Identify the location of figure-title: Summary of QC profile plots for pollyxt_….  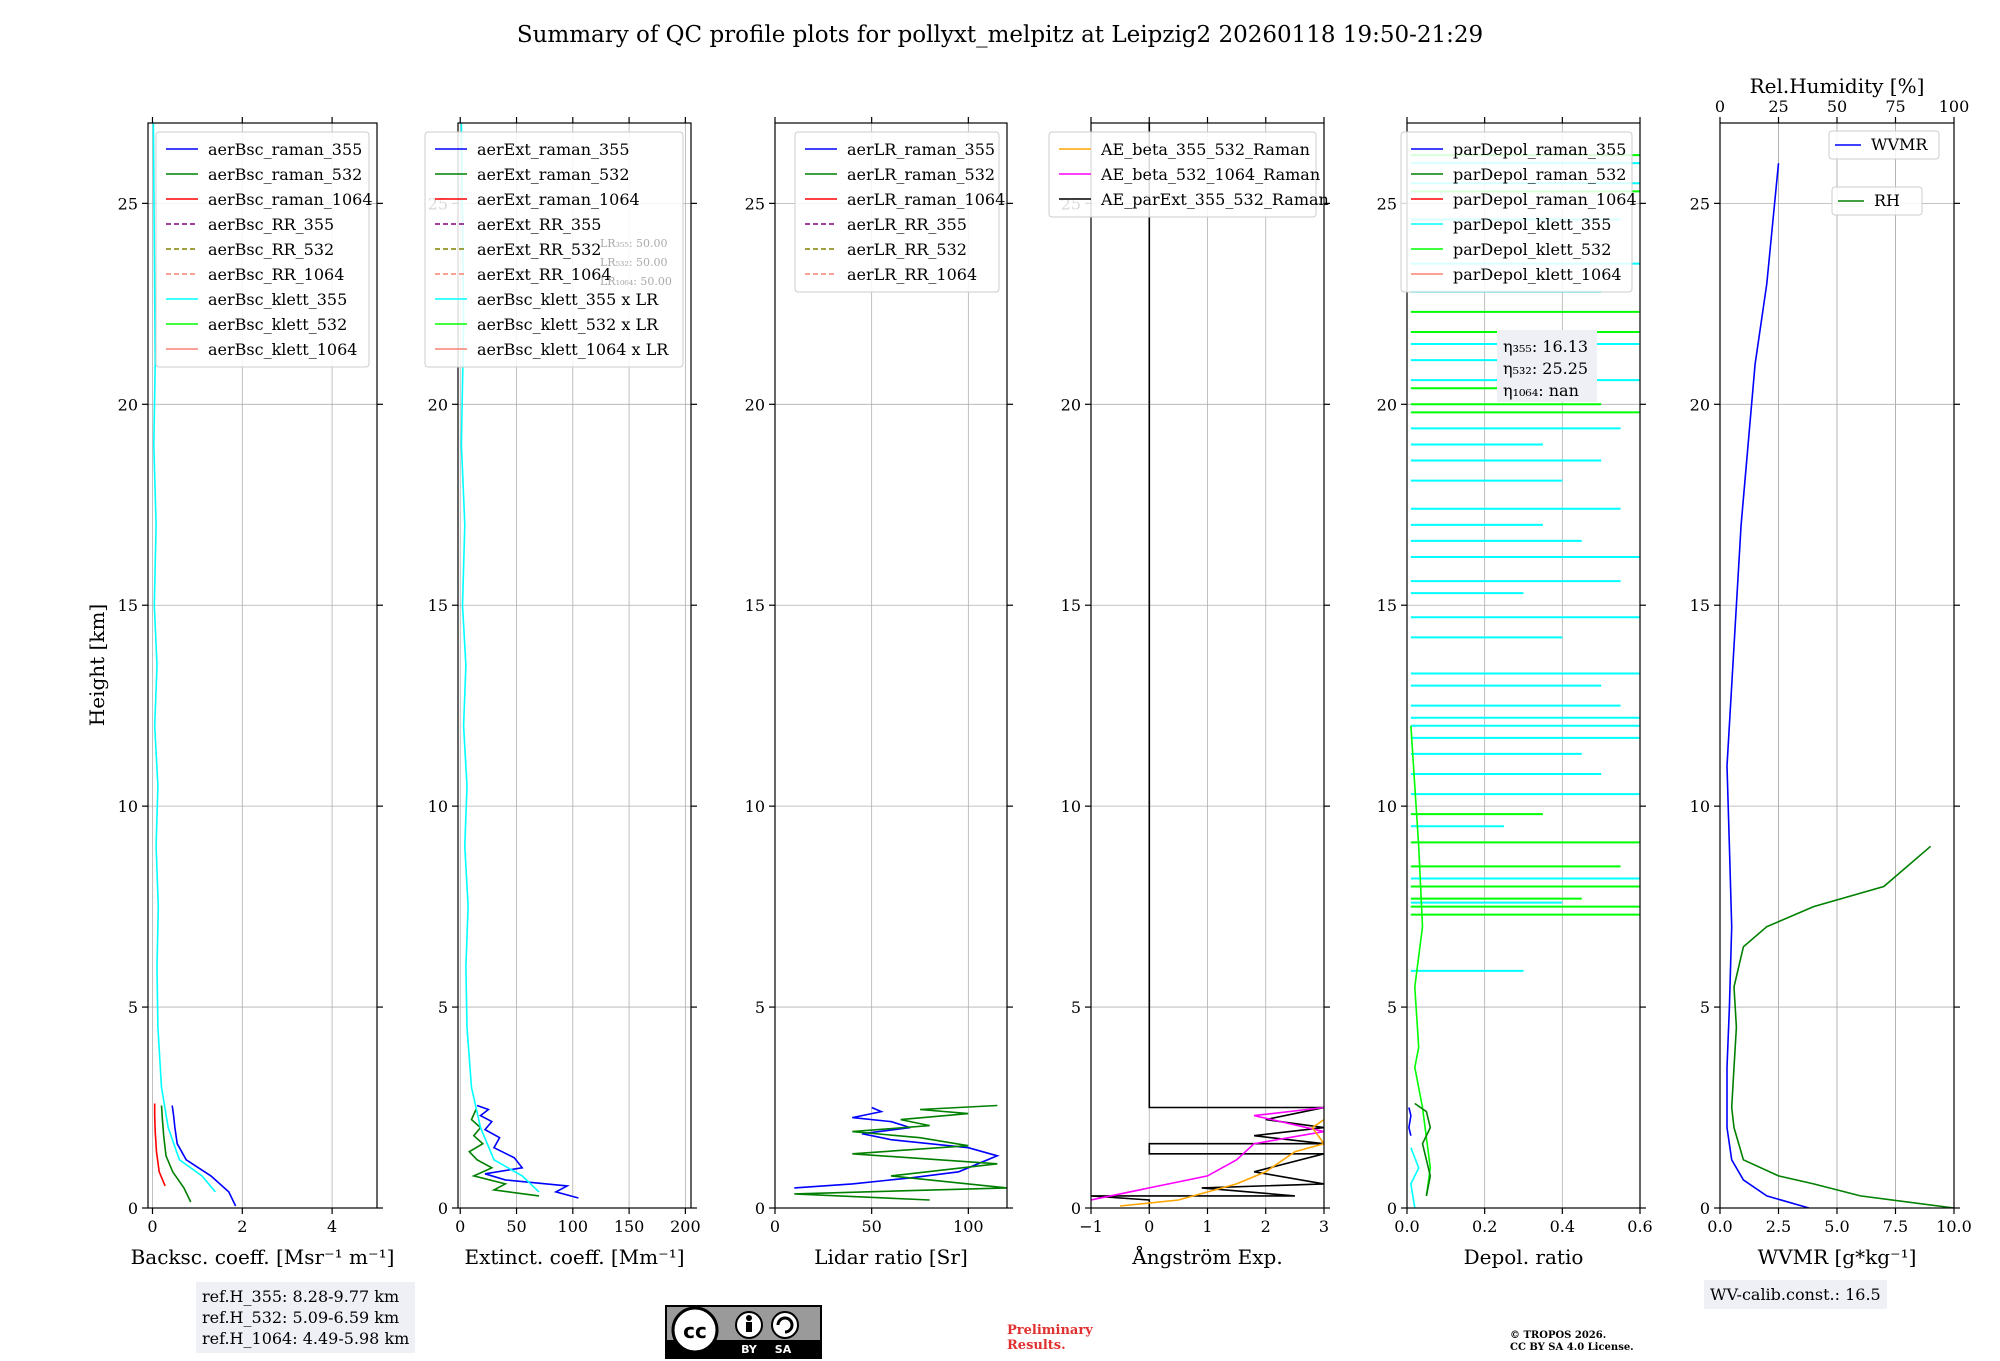
(1000, 35).